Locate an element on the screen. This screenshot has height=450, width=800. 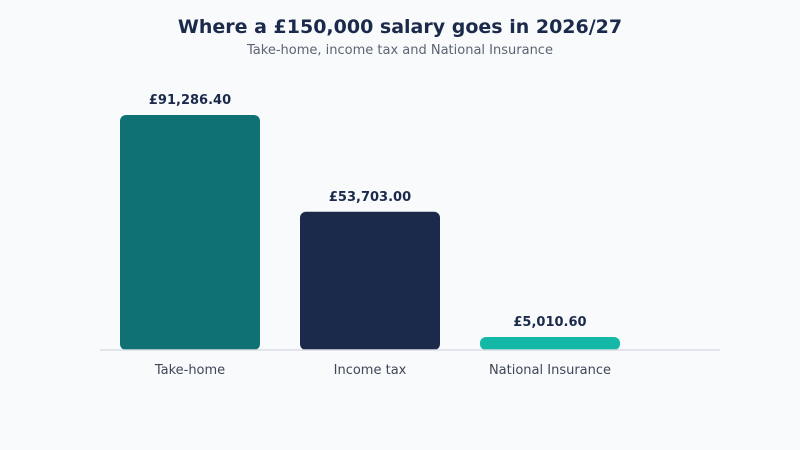
chart-title: Where a £150,000 salary goes in 2026/27 is located at coordinates (400, 27).